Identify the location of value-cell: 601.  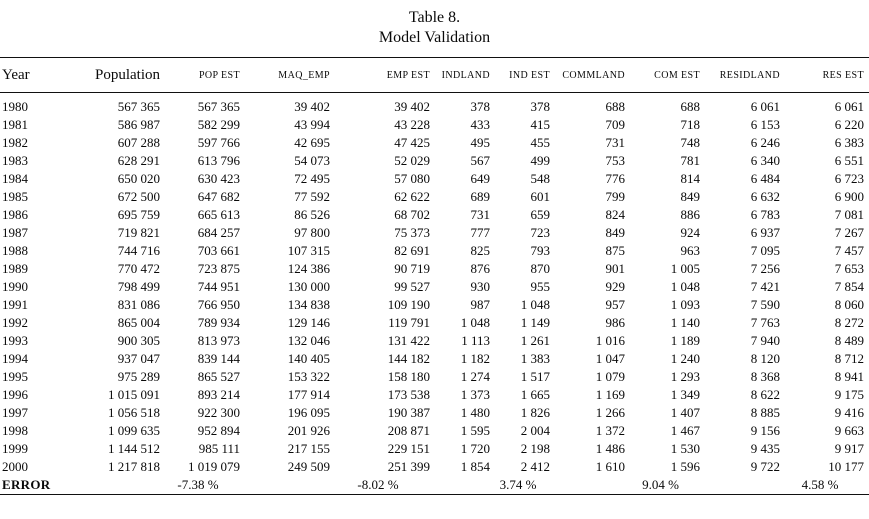
(540, 196).